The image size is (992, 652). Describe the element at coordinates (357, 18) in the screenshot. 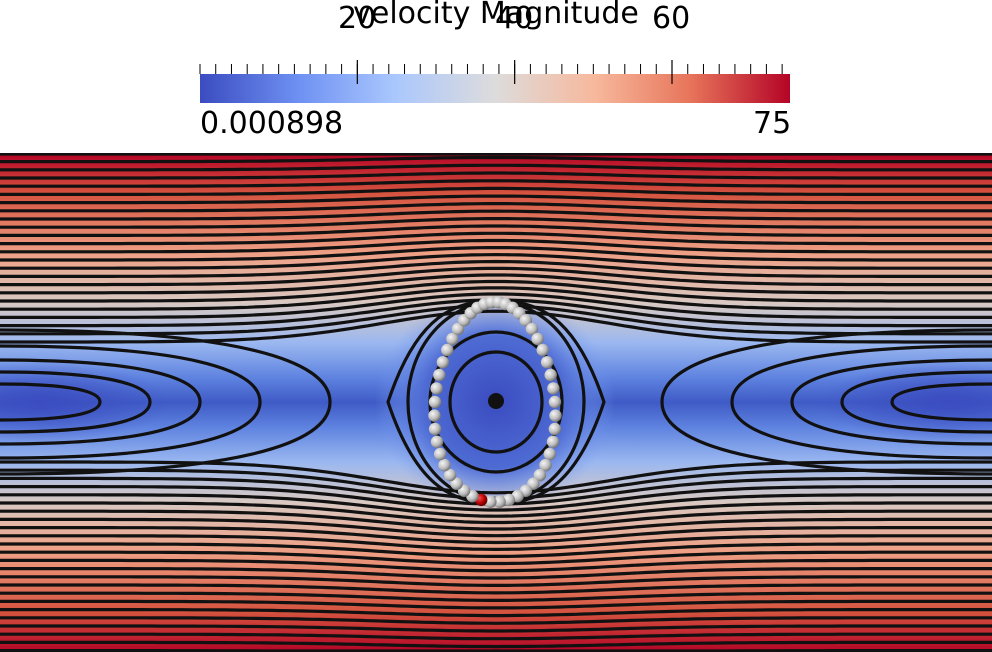

I see `colorbar-tick-label-20: 20` at that location.